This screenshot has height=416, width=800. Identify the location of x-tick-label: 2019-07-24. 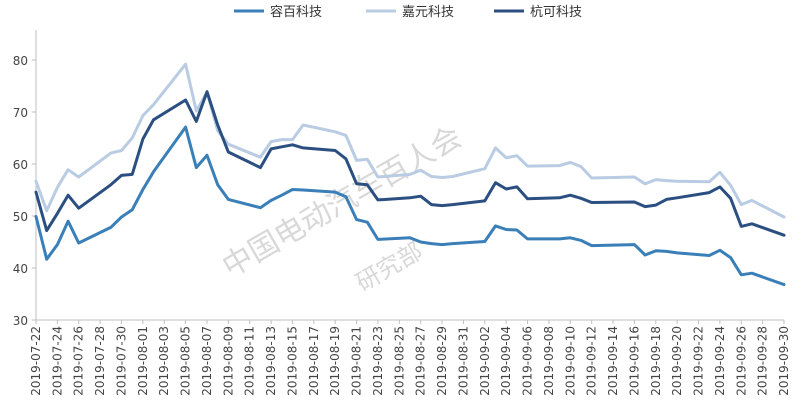
(57, 361).